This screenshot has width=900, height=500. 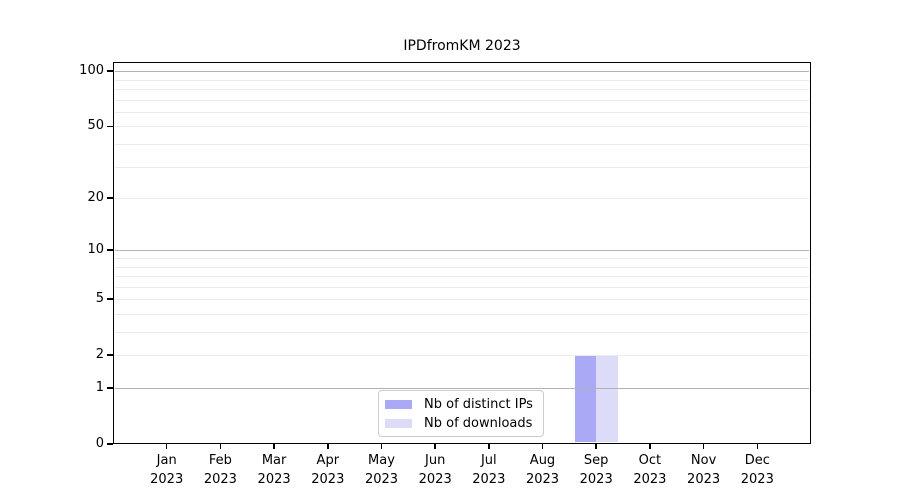 What do you see at coordinates (91, 71) in the screenshot?
I see `y-tick-label: 100` at bounding box center [91, 71].